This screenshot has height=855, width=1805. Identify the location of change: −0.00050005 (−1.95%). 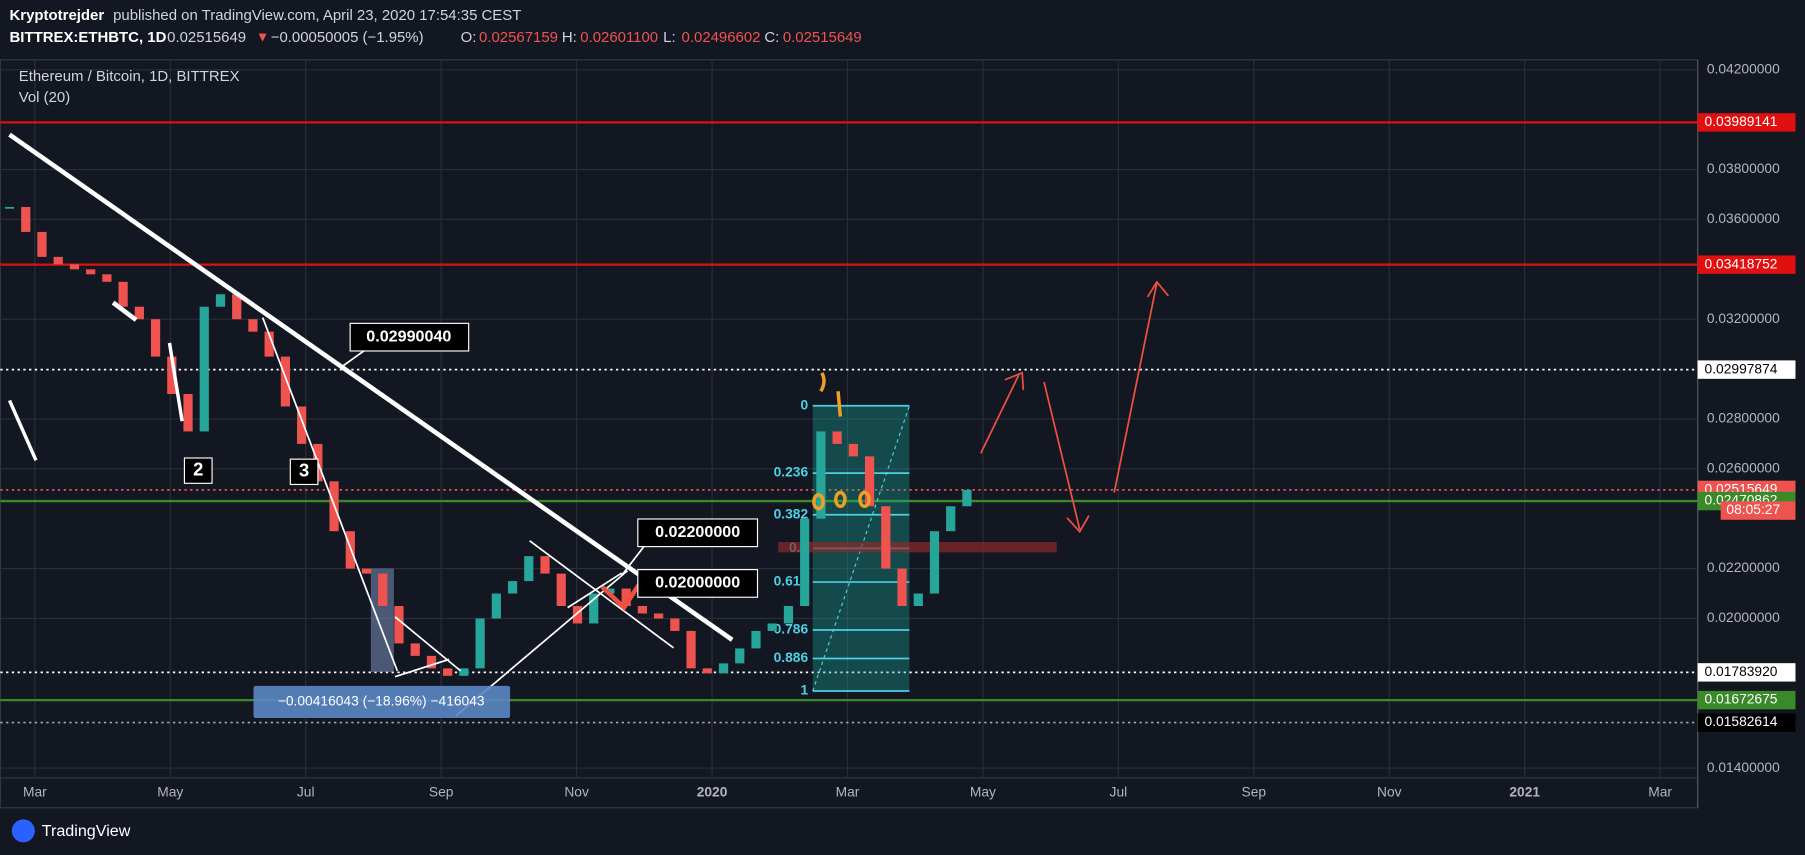
(347, 37).